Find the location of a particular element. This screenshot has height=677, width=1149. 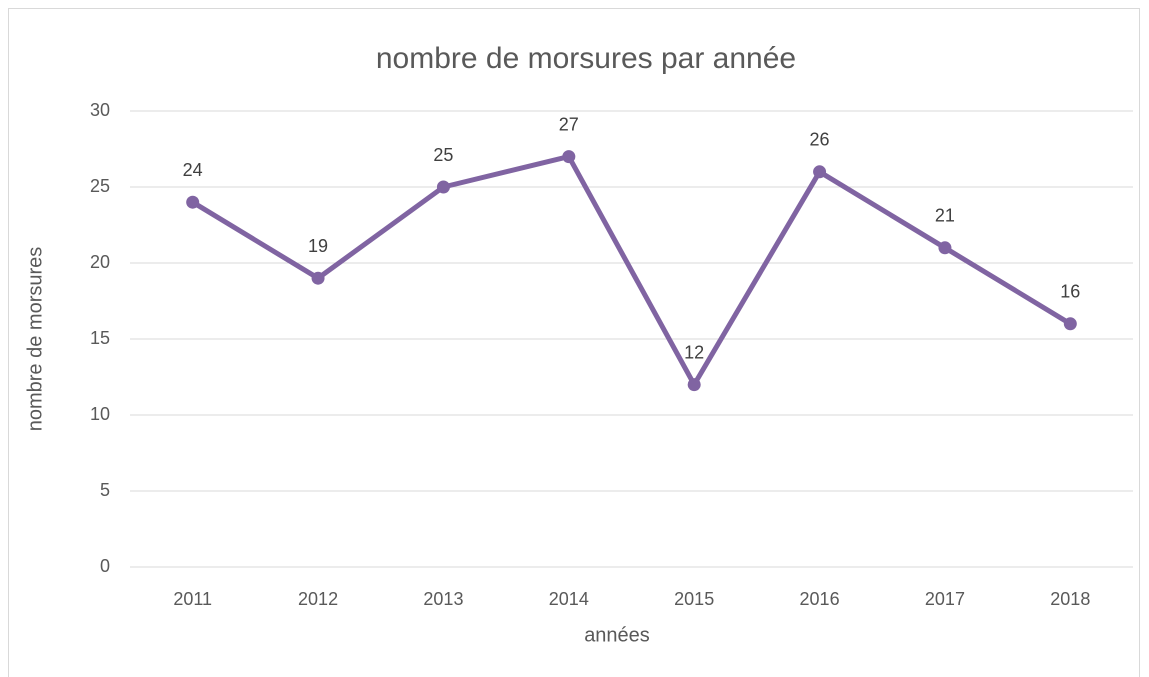

data-label: 19 is located at coordinates (318, 246).